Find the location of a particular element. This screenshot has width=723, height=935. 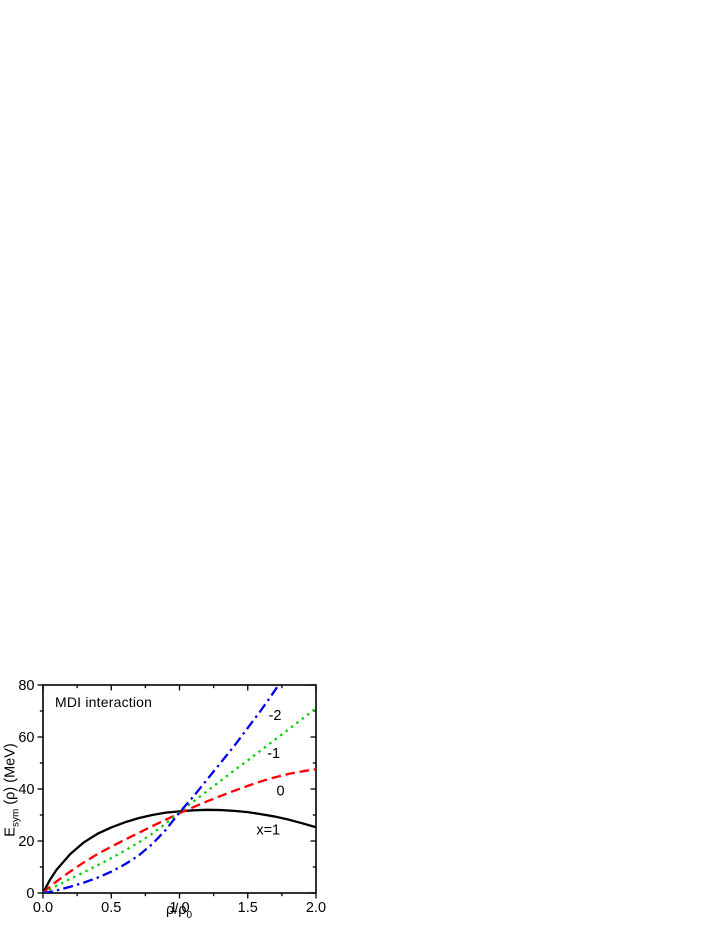

y-tick-label: 60 is located at coordinates (26, 738).